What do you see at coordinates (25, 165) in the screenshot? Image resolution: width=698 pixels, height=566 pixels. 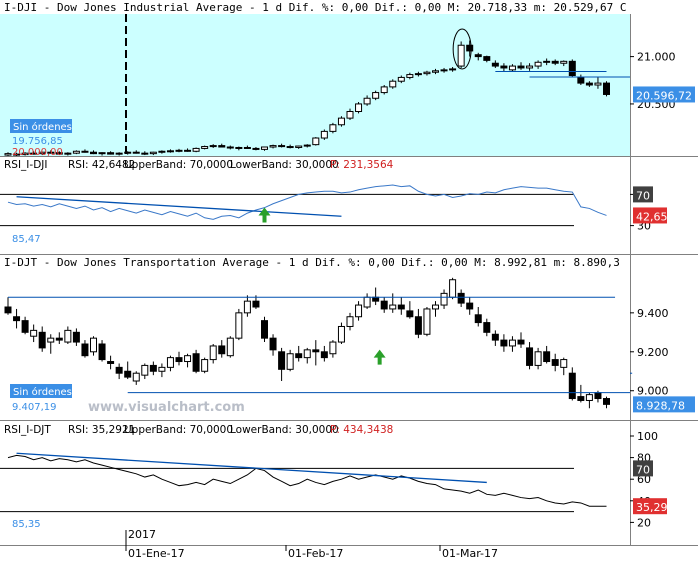 I see `rsi-dji-header-name: RSI_I-DJI` at bounding box center [25, 165].